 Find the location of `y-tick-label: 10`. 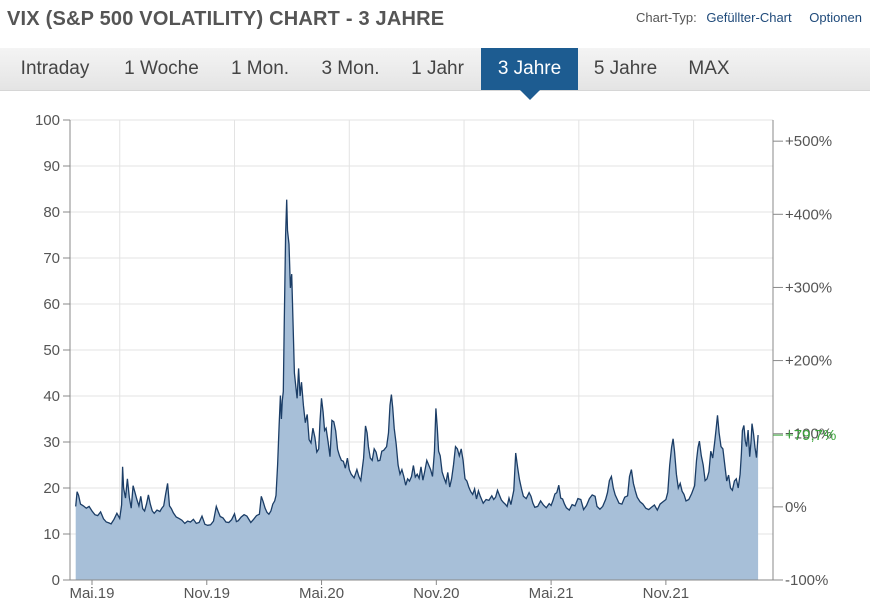

y-tick-label: 10 is located at coordinates (51, 534).